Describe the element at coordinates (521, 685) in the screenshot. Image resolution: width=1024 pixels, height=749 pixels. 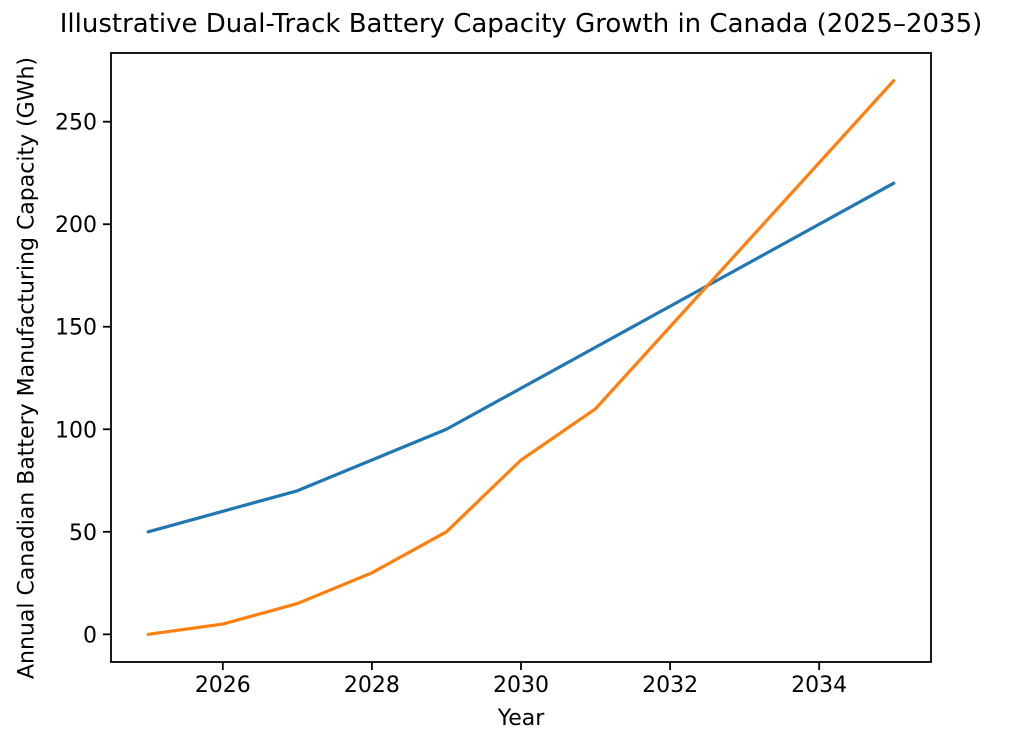
I see `x-tick-label: 2030` at that location.